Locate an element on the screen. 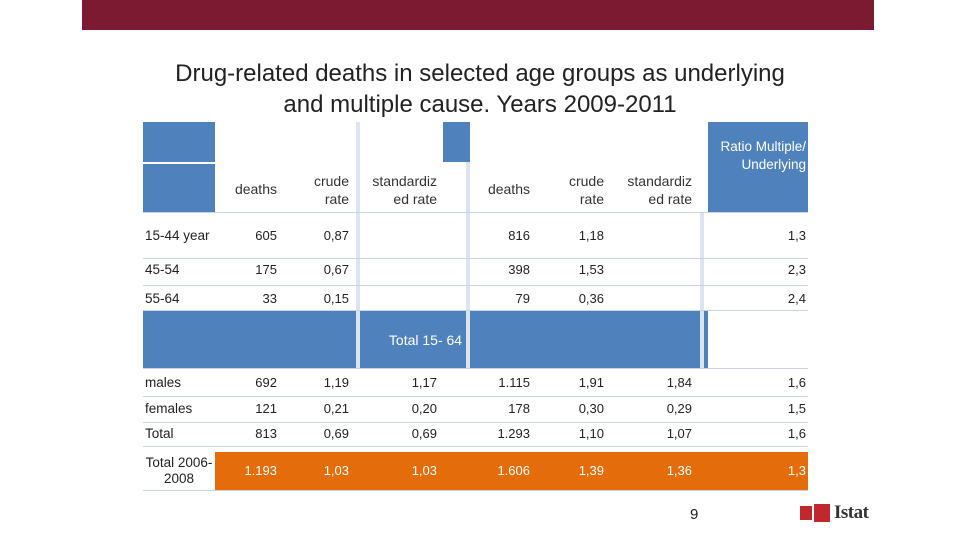  table-cell: 1,19 is located at coordinates (336, 382).